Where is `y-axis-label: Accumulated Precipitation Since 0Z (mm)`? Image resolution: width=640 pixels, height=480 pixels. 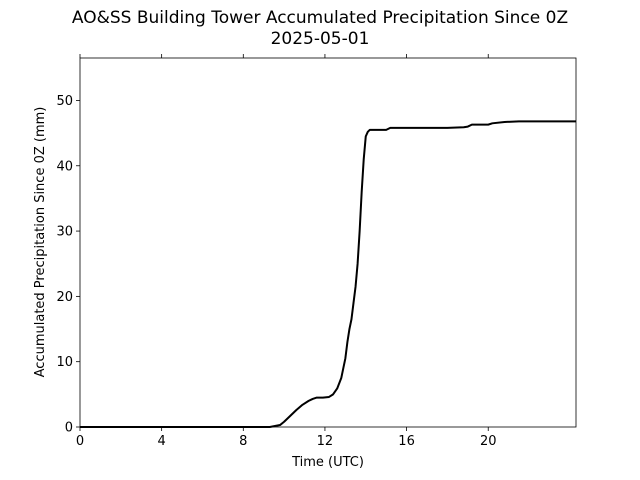 y-axis-label: Accumulated Precipitation Since 0Z (mm) is located at coordinates (40, 242).